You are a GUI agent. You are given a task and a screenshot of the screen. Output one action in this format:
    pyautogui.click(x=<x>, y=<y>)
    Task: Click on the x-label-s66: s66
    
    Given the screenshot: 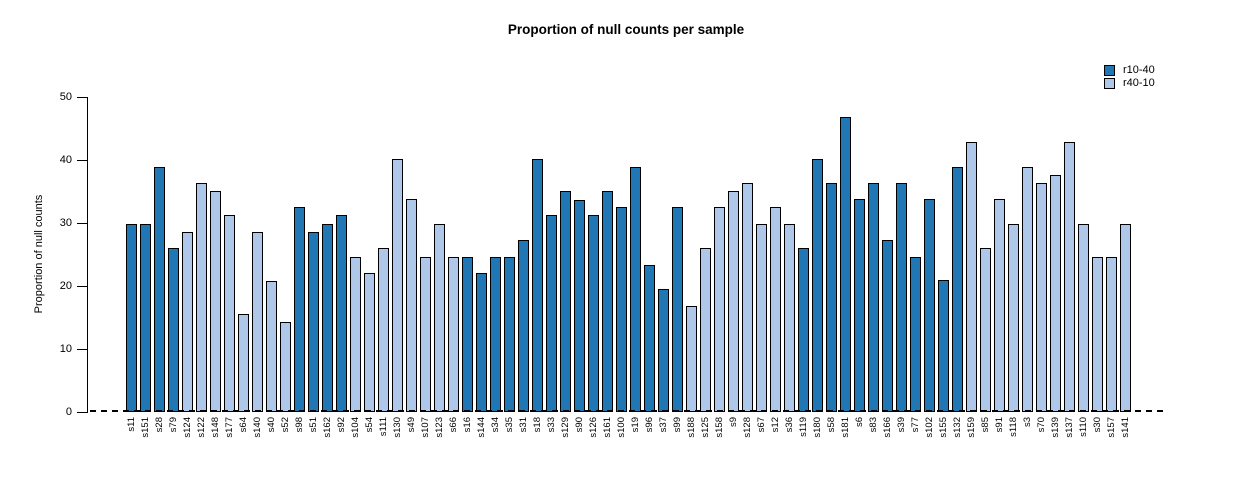 What is the action you would take?
    pyautogui.click(x=453, y=425)
    